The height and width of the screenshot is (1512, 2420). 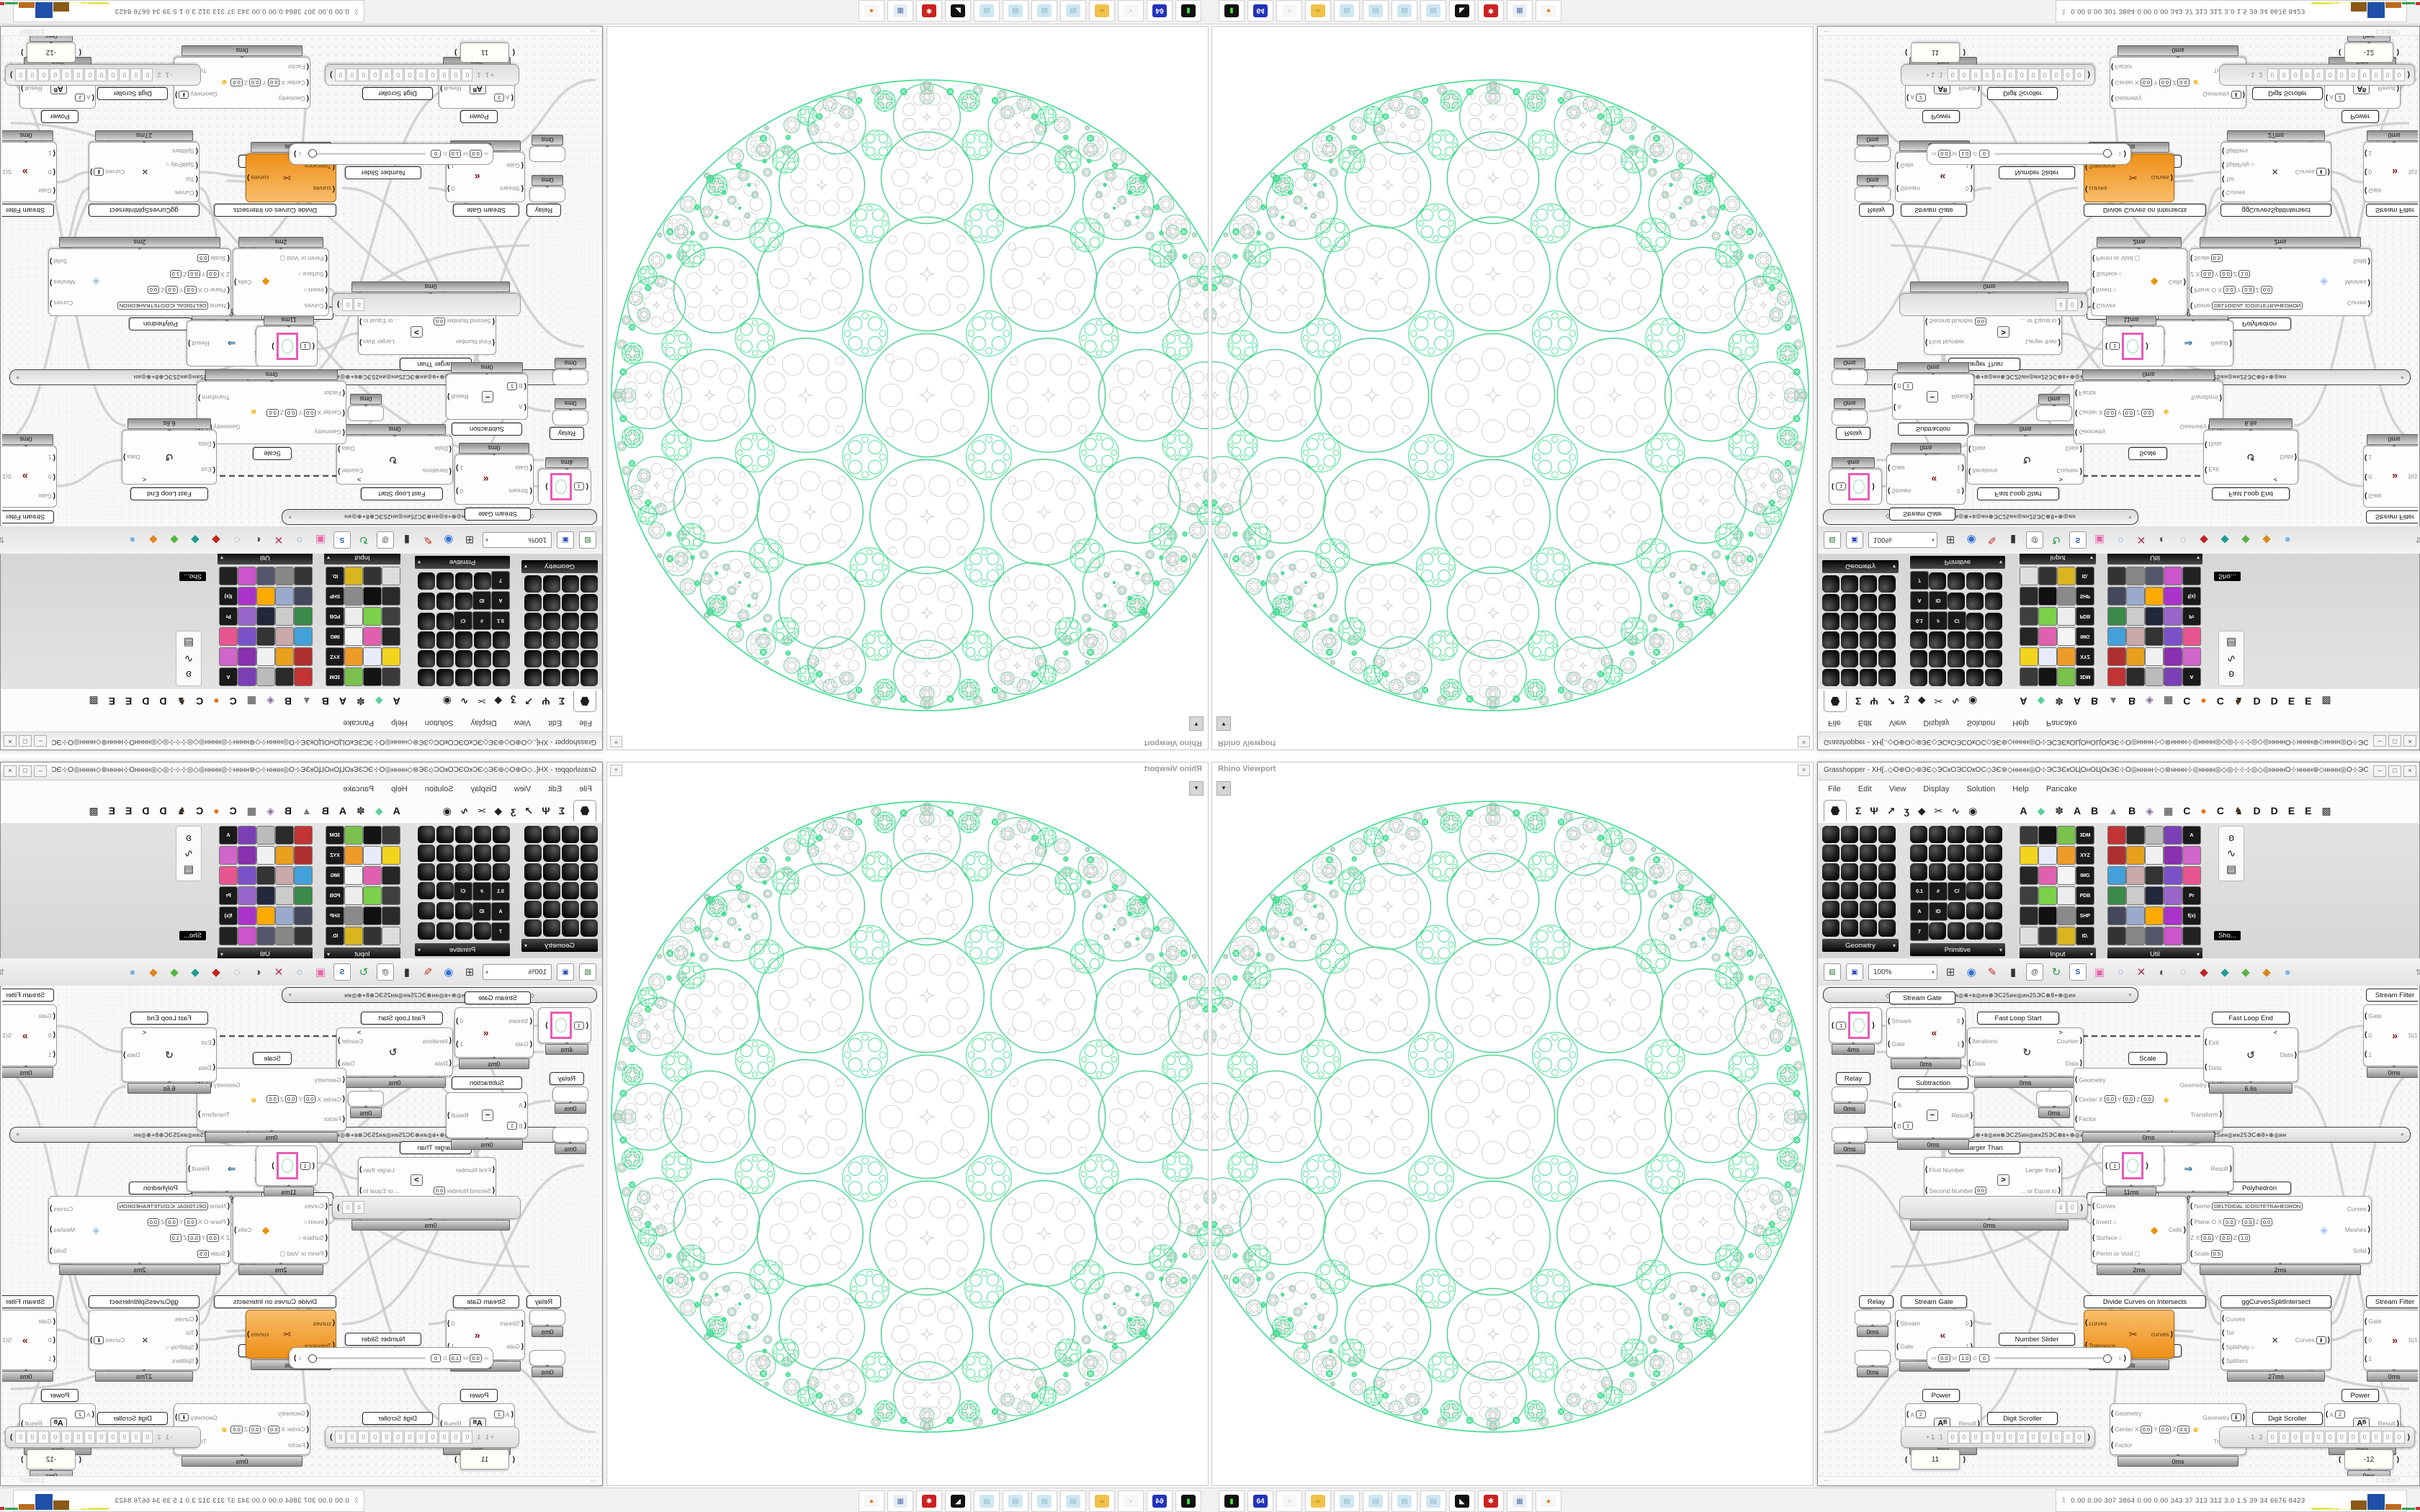 I want to click on menu-item-help: Help, so click(x=399, y=789).